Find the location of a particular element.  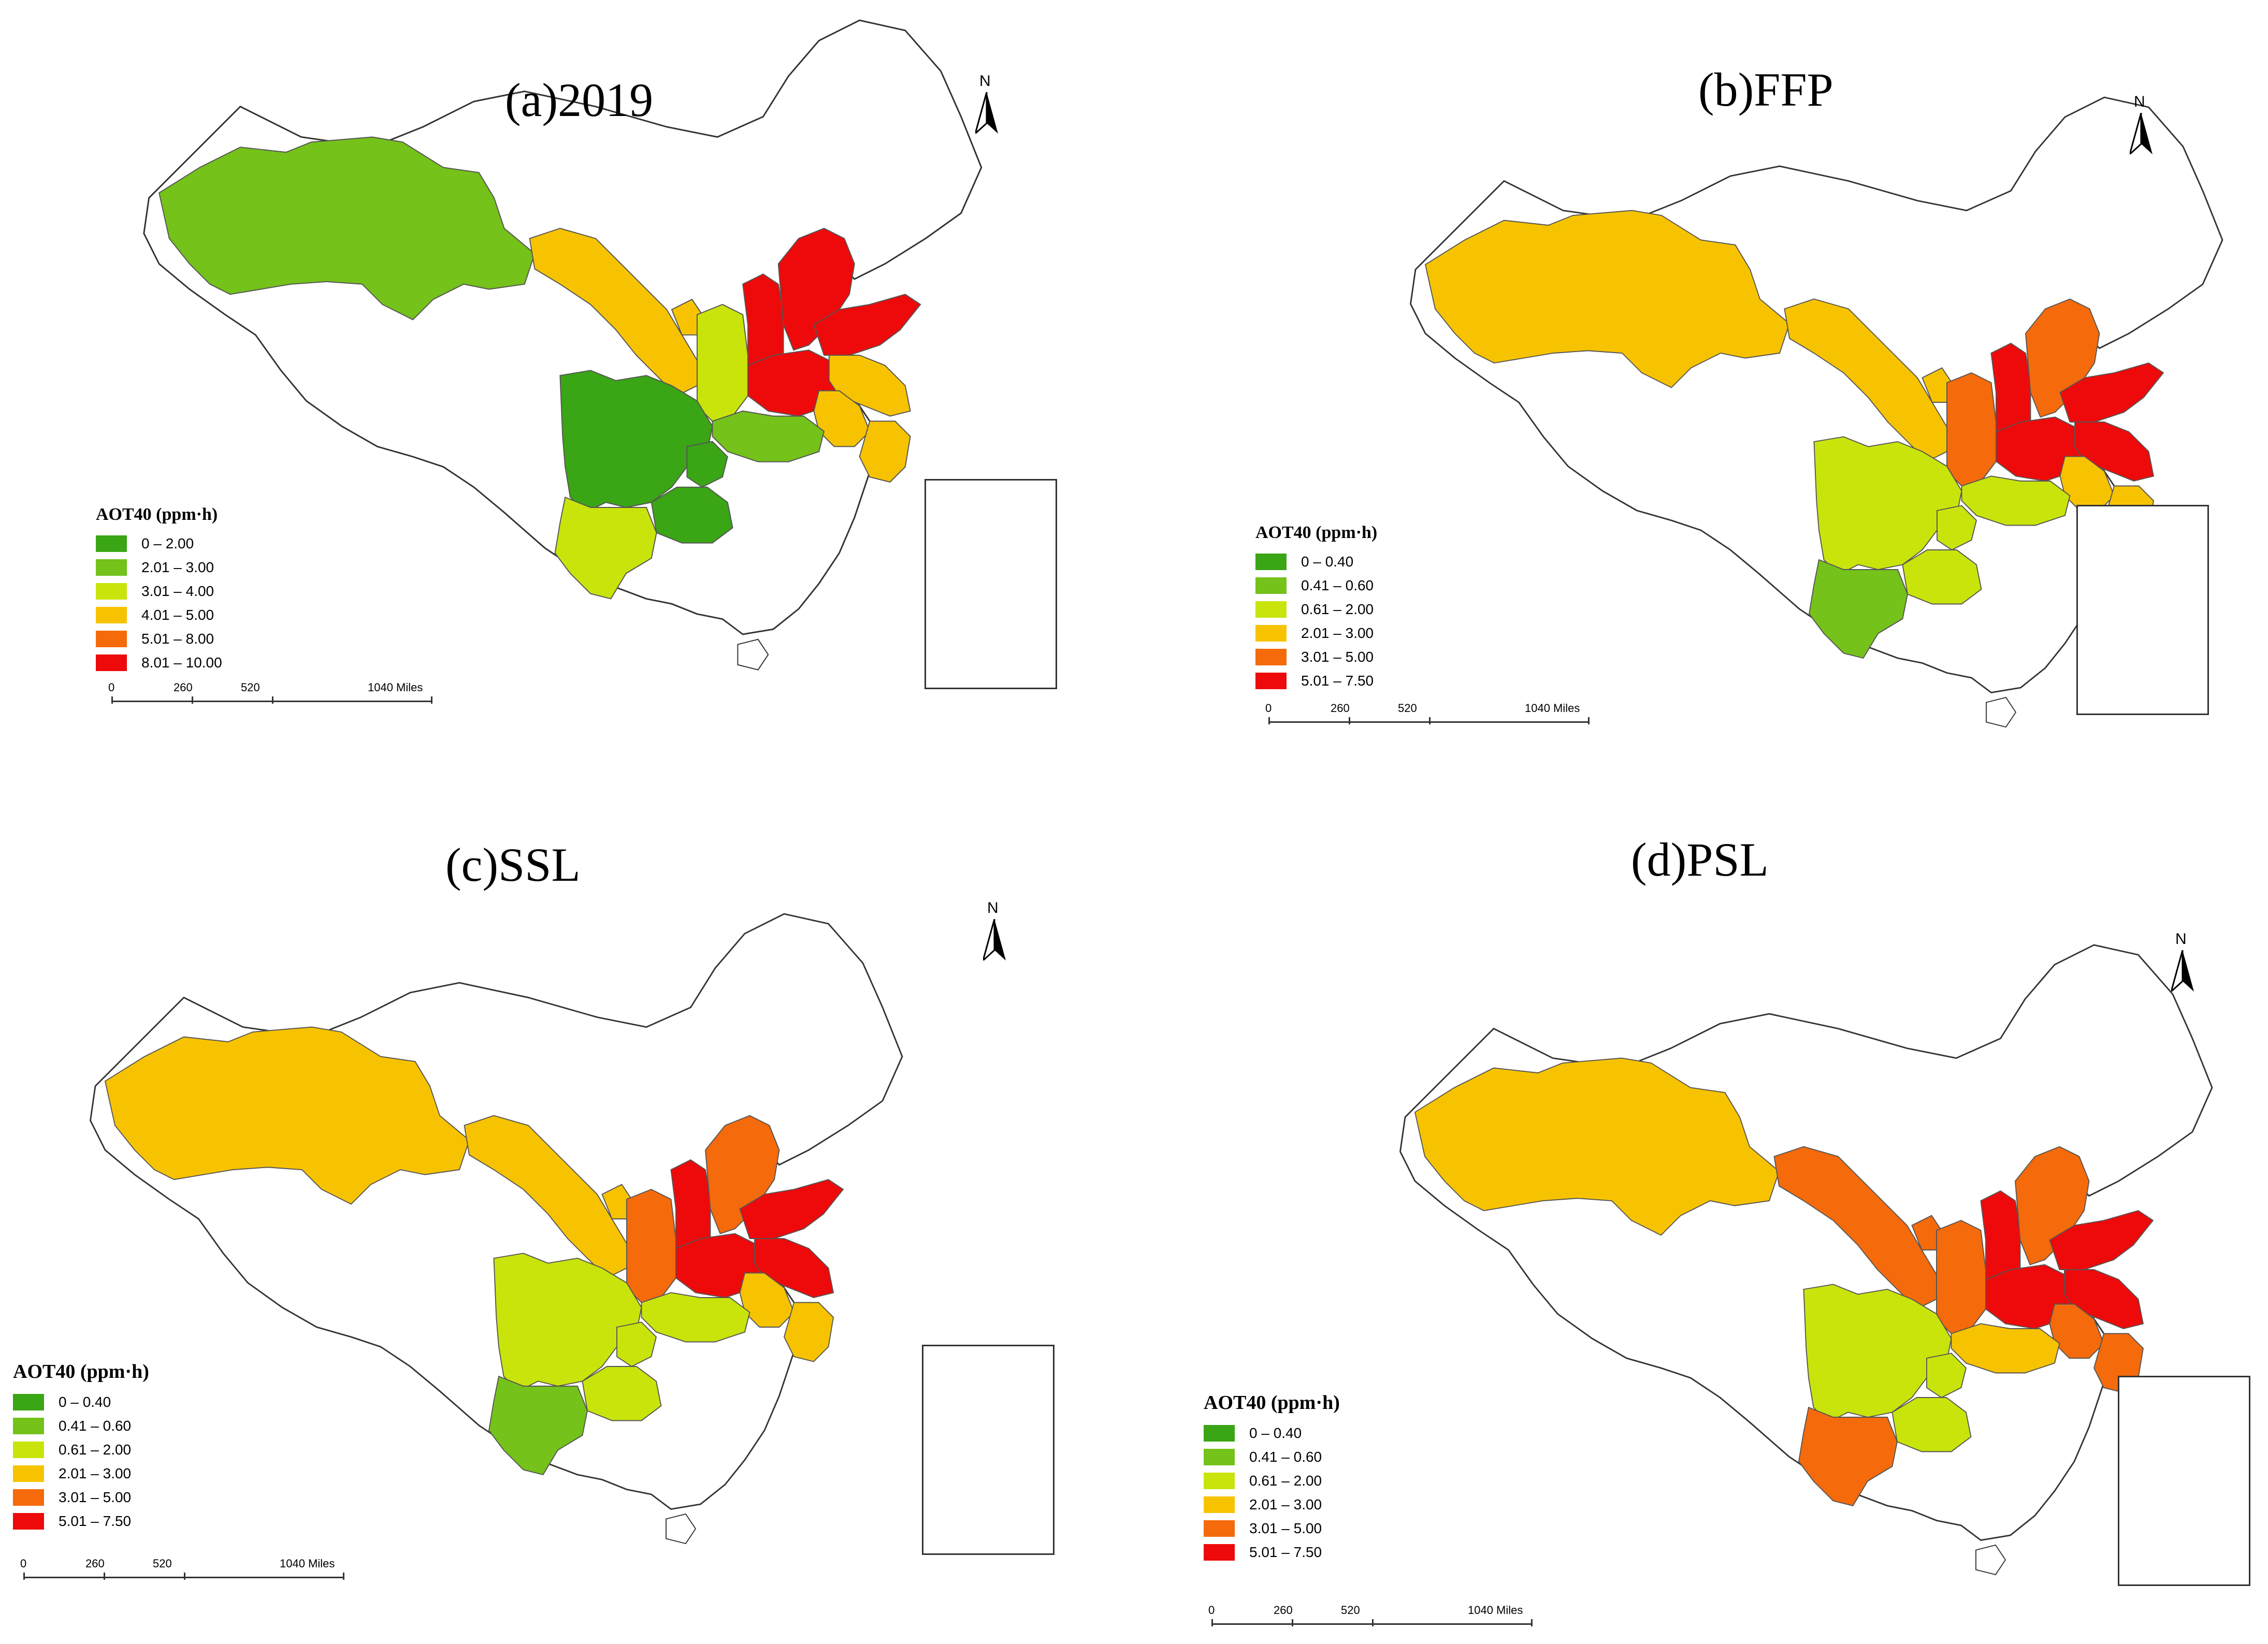

panel-title: (a)2019 is located at coordinates (579, 100).